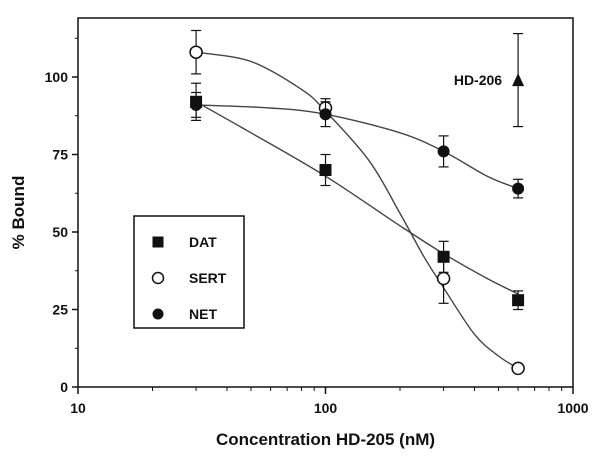 The image size is (602, 460). What do you see at coordinates (158, 242) in the screenshot?
I see `legend-marker-dat` at bounding box center [158, 242].